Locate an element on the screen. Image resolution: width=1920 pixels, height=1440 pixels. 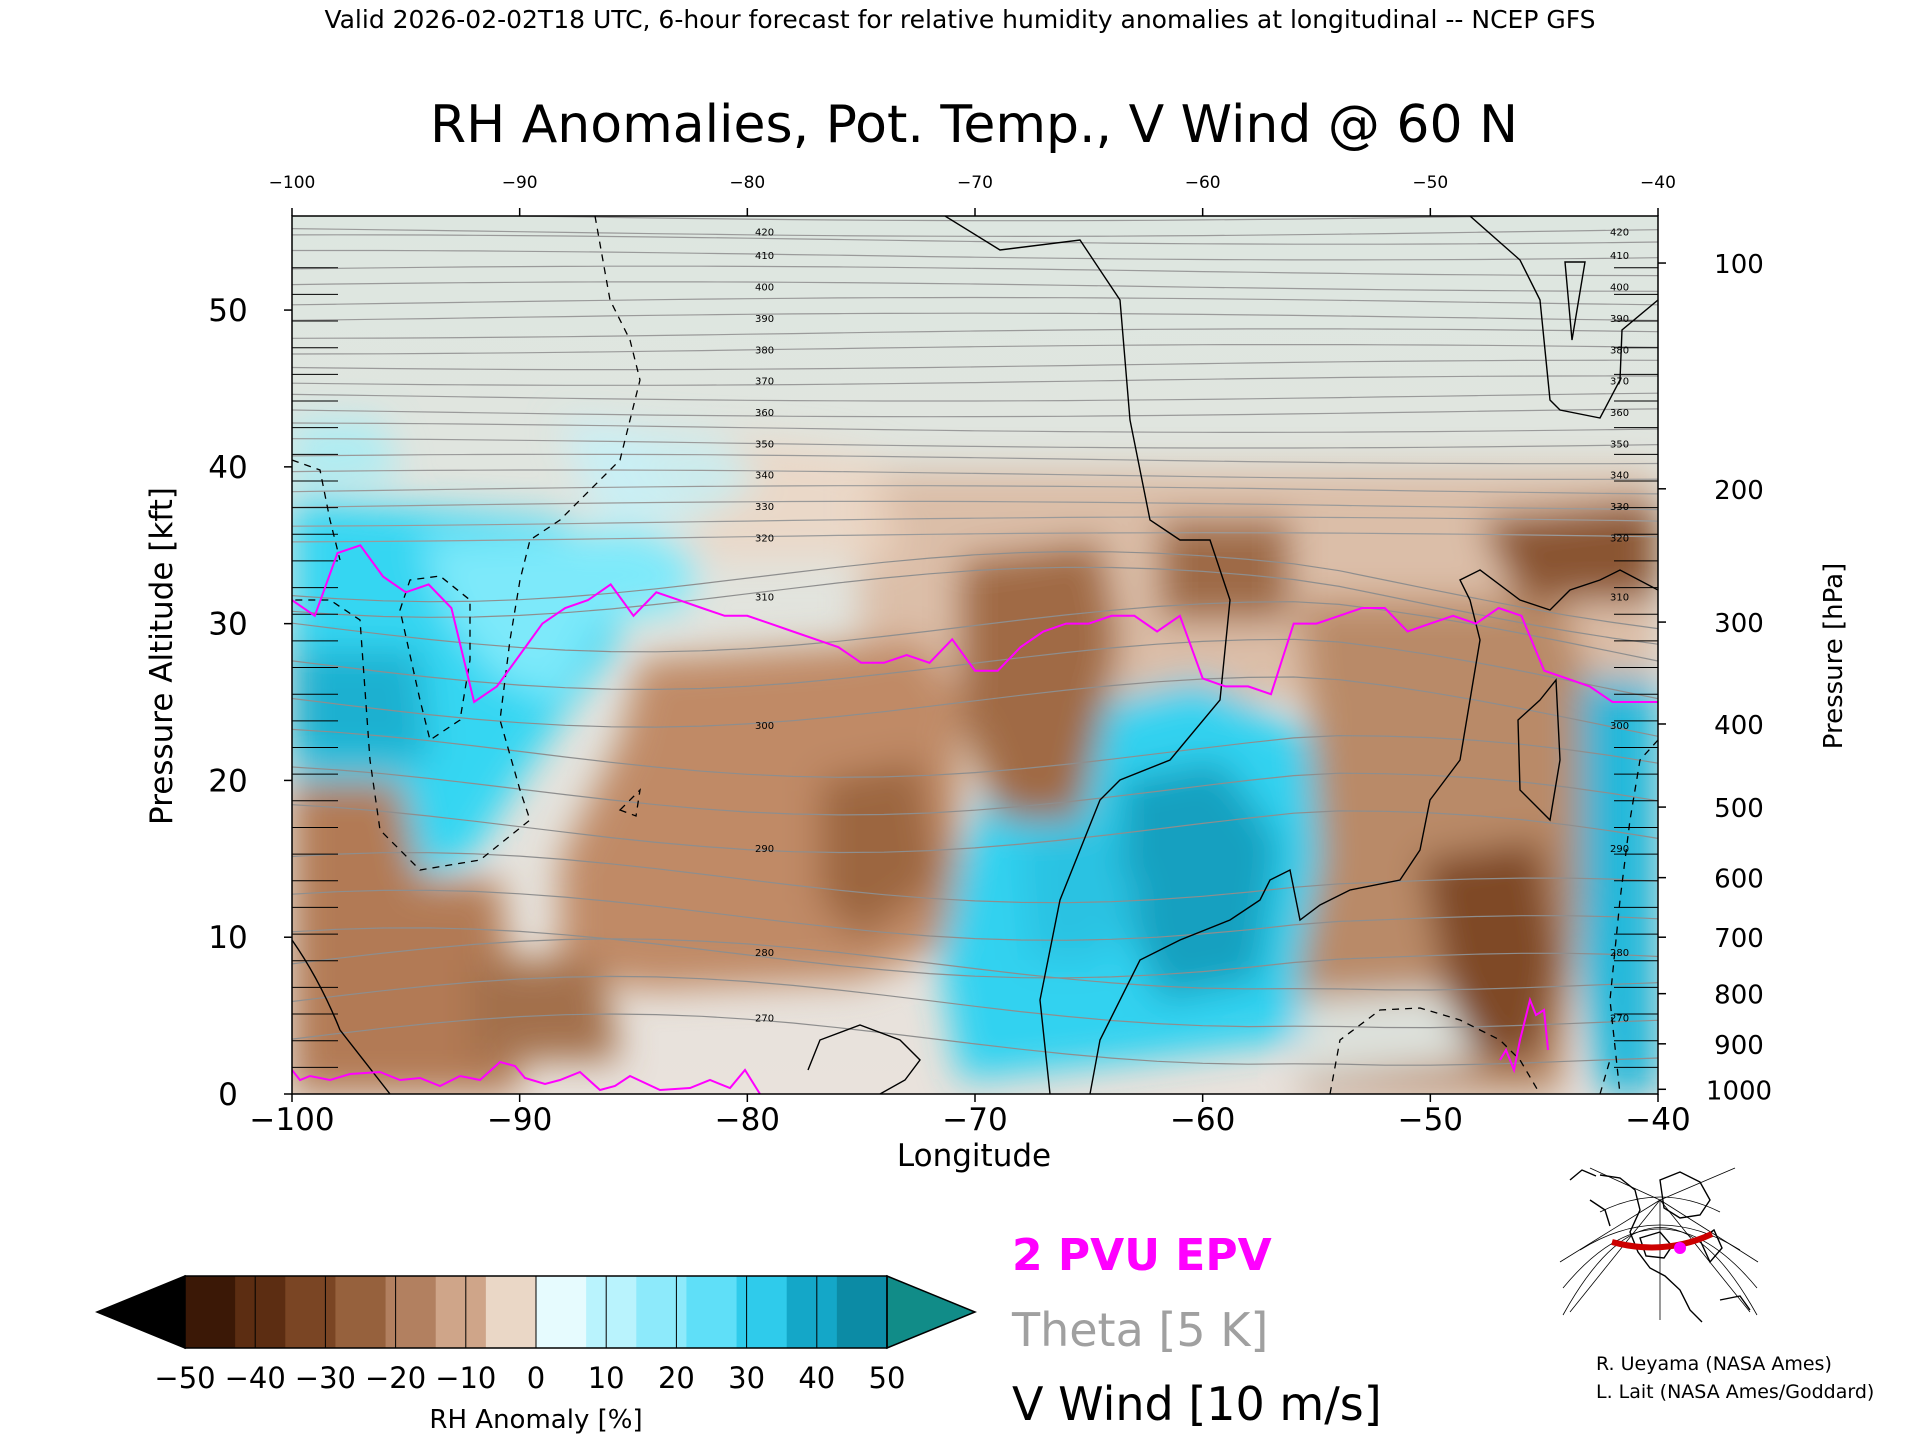
credit-2: L. Lait (NASA Ames/Goddard) is located at coordinates (1735, 1392).